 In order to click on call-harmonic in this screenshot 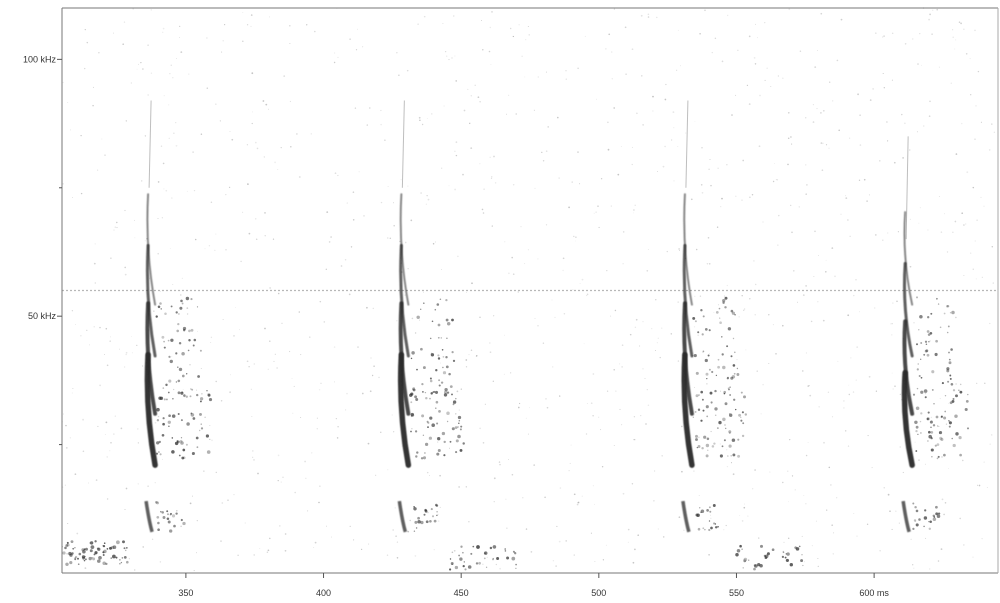, I will do `click(404, 301)`.